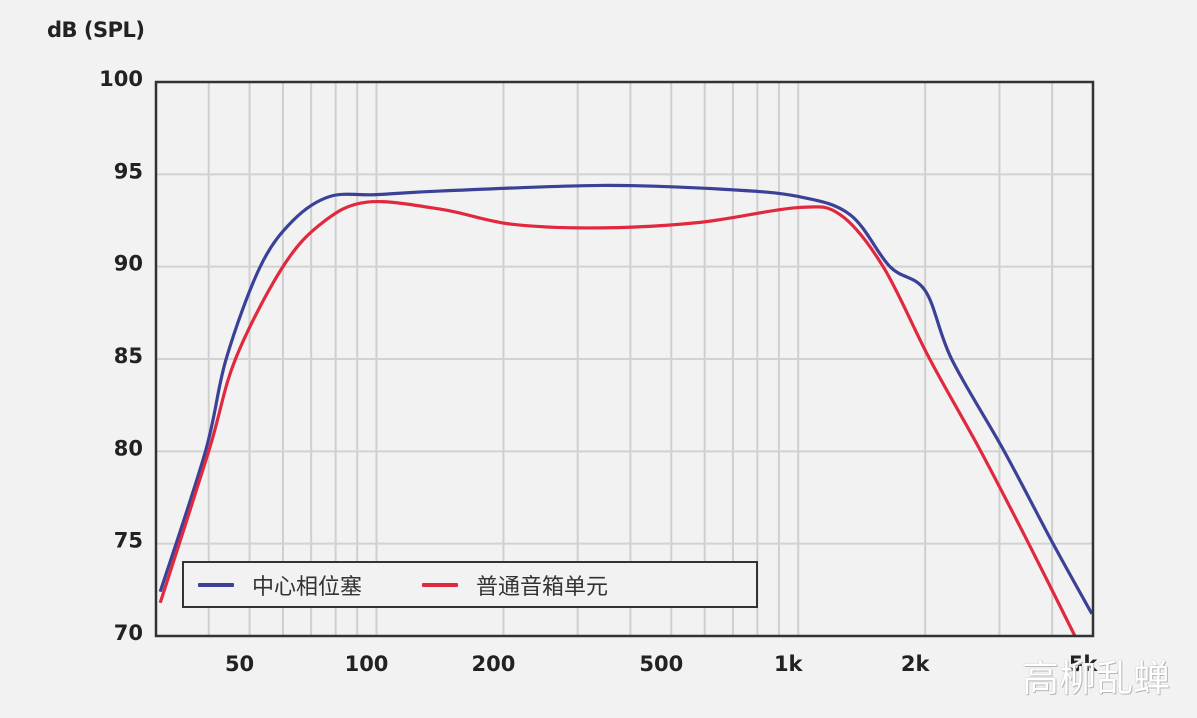 The height and width of the screenshot is (718, 1197). What do you see at coordinates (239, 664) in the screenshot?
I see `x-tick-label: 50` at bounding box center [239, 664].